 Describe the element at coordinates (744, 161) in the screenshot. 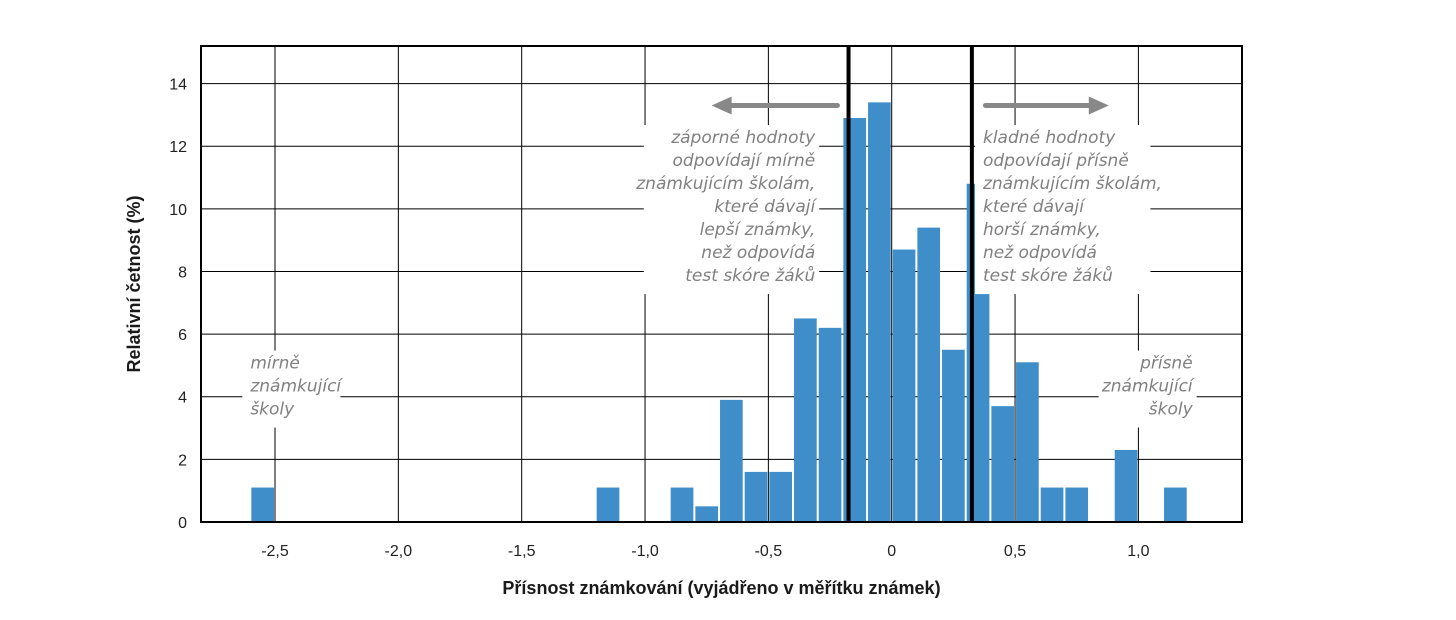

I see `annotation-line: odpovídají mírně` at that location.